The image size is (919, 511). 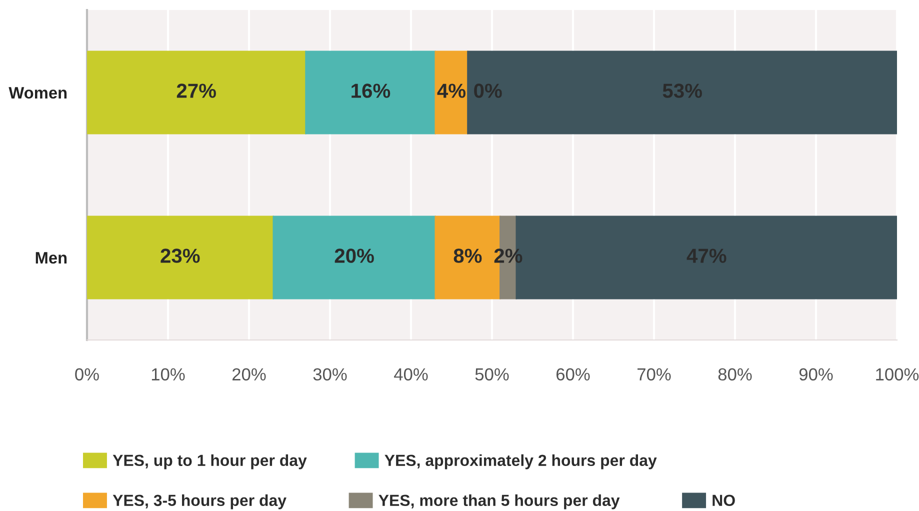 I want to click on x-tick-label: 90%, so click(x=816, y=374).